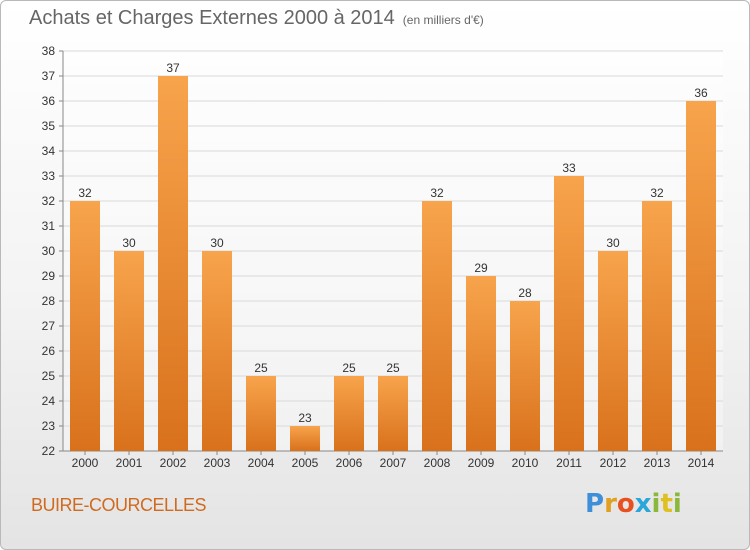 The width and height of the screenshot is (750, 550). Describe the element at coordinates (49, 126) in the screenshot. I see `y-tick-label: 35` at that location.